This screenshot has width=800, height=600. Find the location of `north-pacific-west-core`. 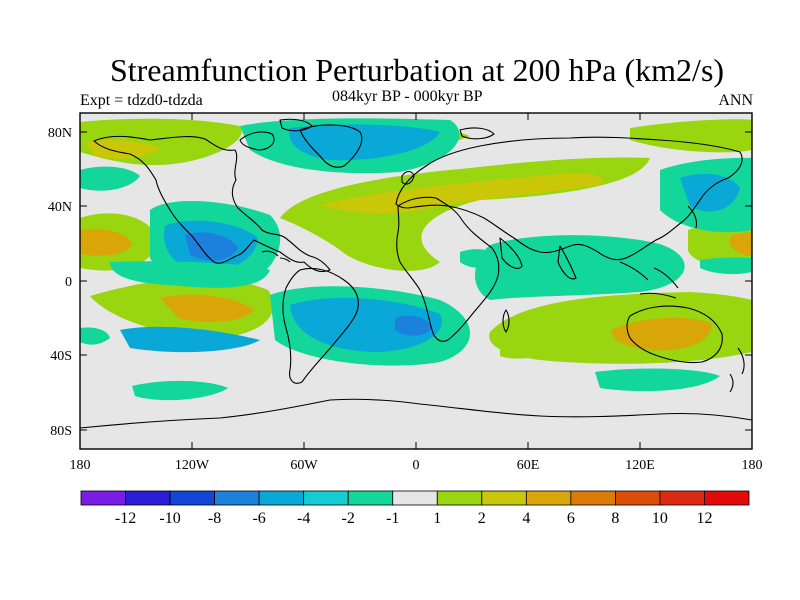

north-pacific-west-core is located at coordinates (741, 244).